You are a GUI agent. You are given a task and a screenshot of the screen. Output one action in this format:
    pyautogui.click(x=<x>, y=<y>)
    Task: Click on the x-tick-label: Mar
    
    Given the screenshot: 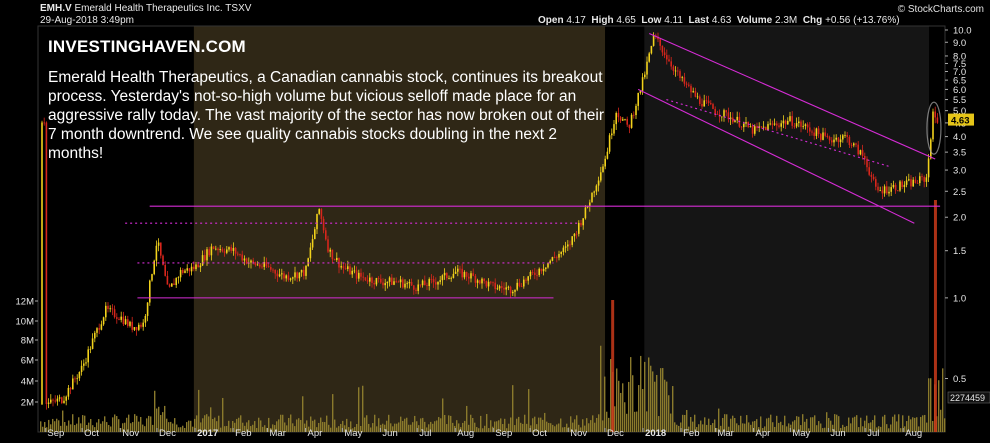 What is the action you would take?
    pyautogui.click(x=278, y=433)
    